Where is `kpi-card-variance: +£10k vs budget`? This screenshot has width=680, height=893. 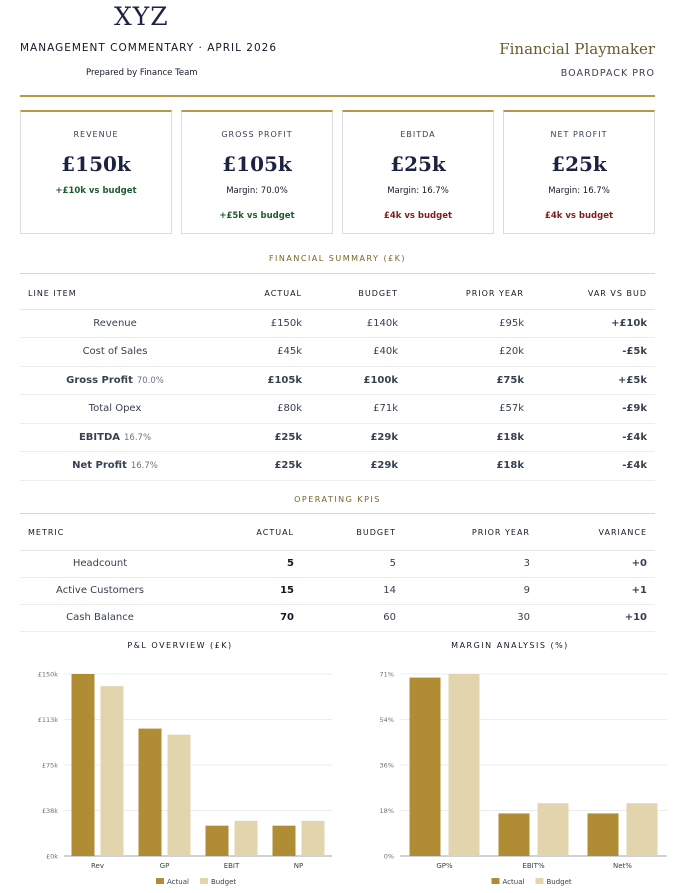
kpi-card-variance: +£10k vs budget is located at coordinates (96, 191).